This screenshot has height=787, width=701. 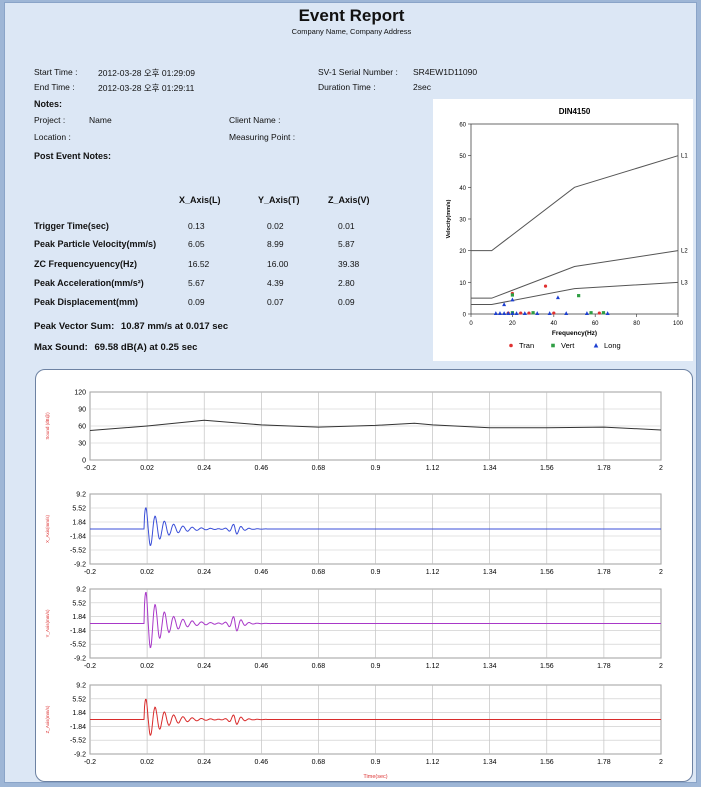 I want to click on col-header-z: Z_Axis(V), so click(x=349, y=200).